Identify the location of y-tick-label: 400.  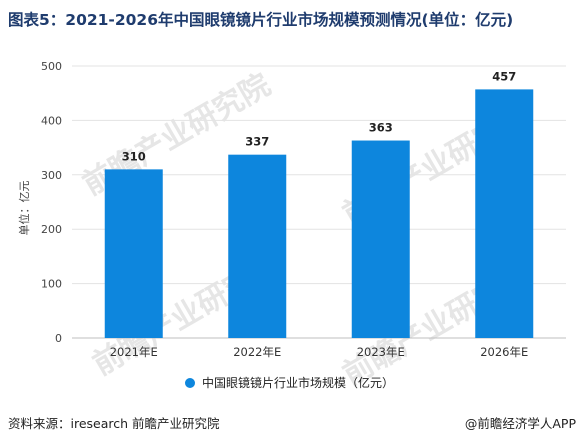
(51, 120).